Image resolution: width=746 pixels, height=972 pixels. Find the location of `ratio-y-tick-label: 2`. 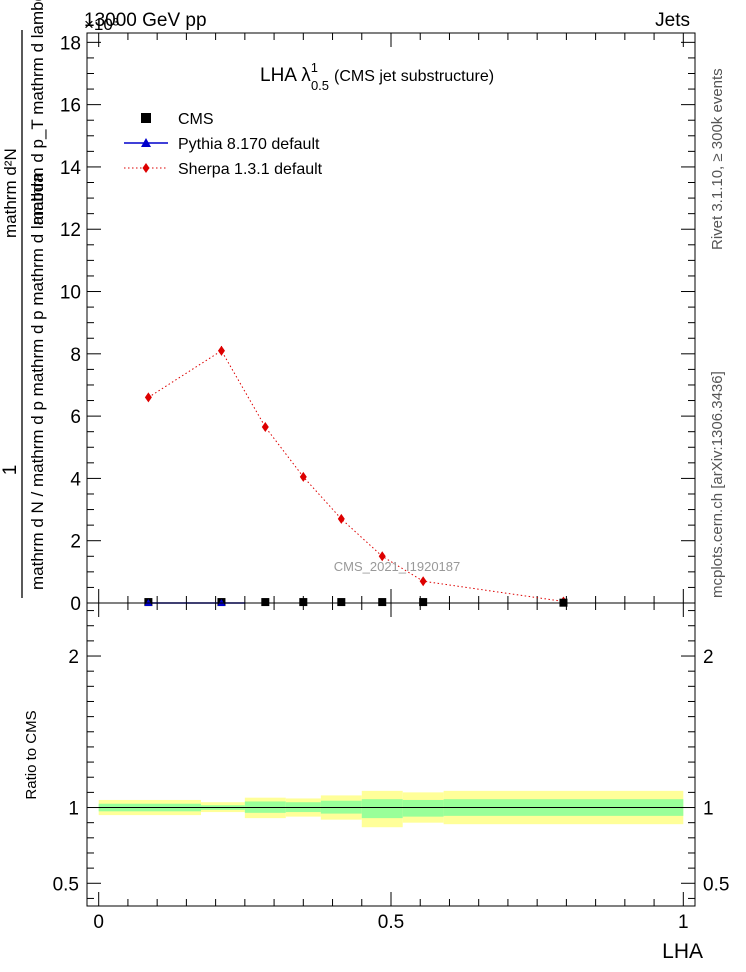

ratio-y-tick-label: 2 is located at coordinates (73, 657).